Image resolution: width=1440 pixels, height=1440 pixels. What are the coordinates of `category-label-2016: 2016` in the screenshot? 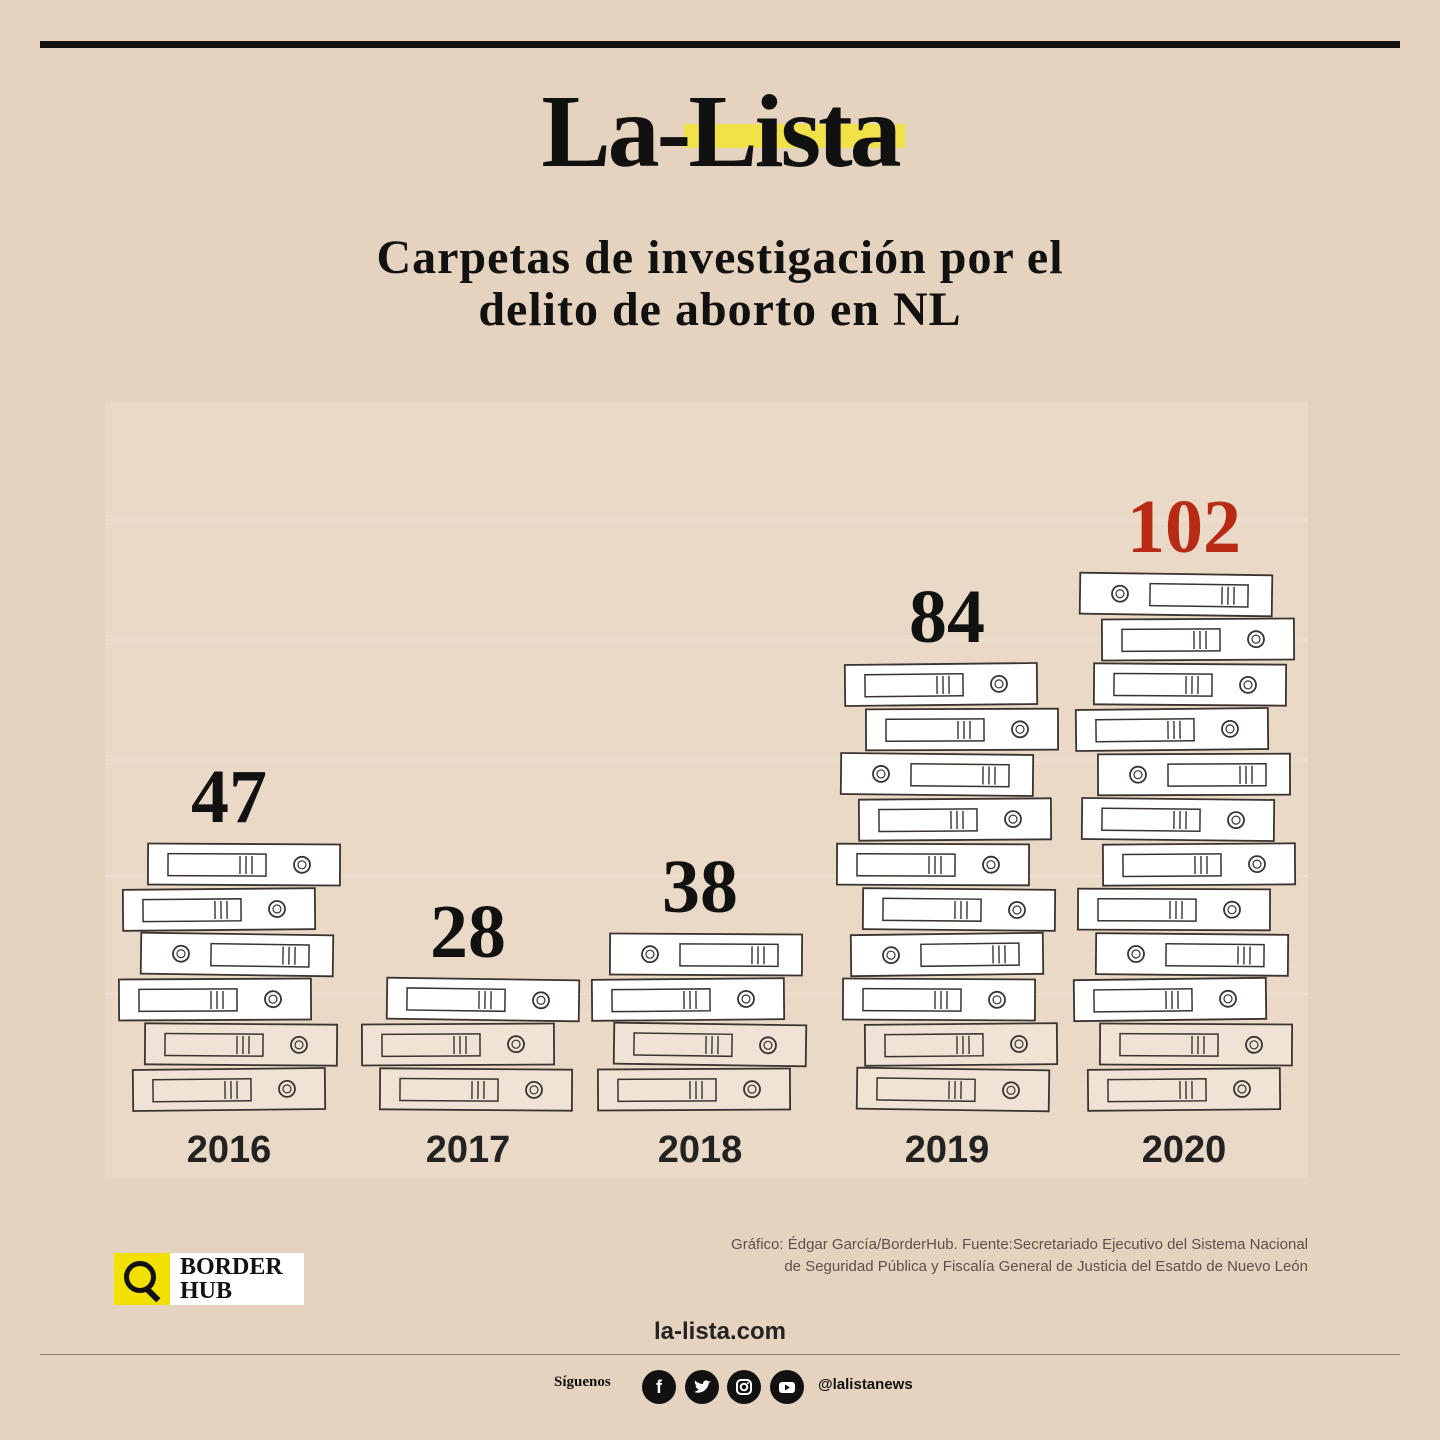 It's located at (229, 1150).